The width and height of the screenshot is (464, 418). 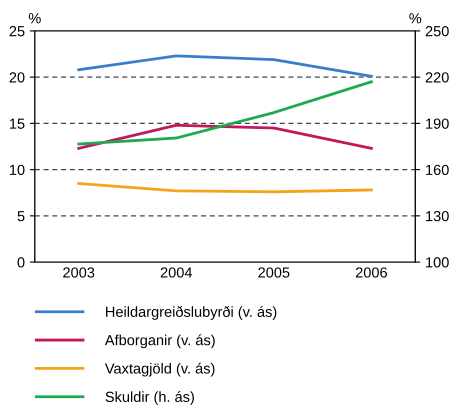 I want to click on y-tick-label: 25, so click(x=17, y=31).